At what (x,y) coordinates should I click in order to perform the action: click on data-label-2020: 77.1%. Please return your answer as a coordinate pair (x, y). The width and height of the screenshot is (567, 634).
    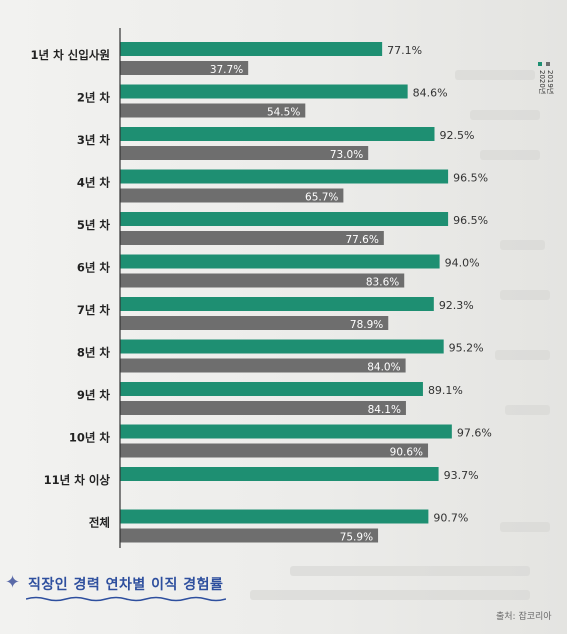
    Looking at the image, I should click on (404, 50).